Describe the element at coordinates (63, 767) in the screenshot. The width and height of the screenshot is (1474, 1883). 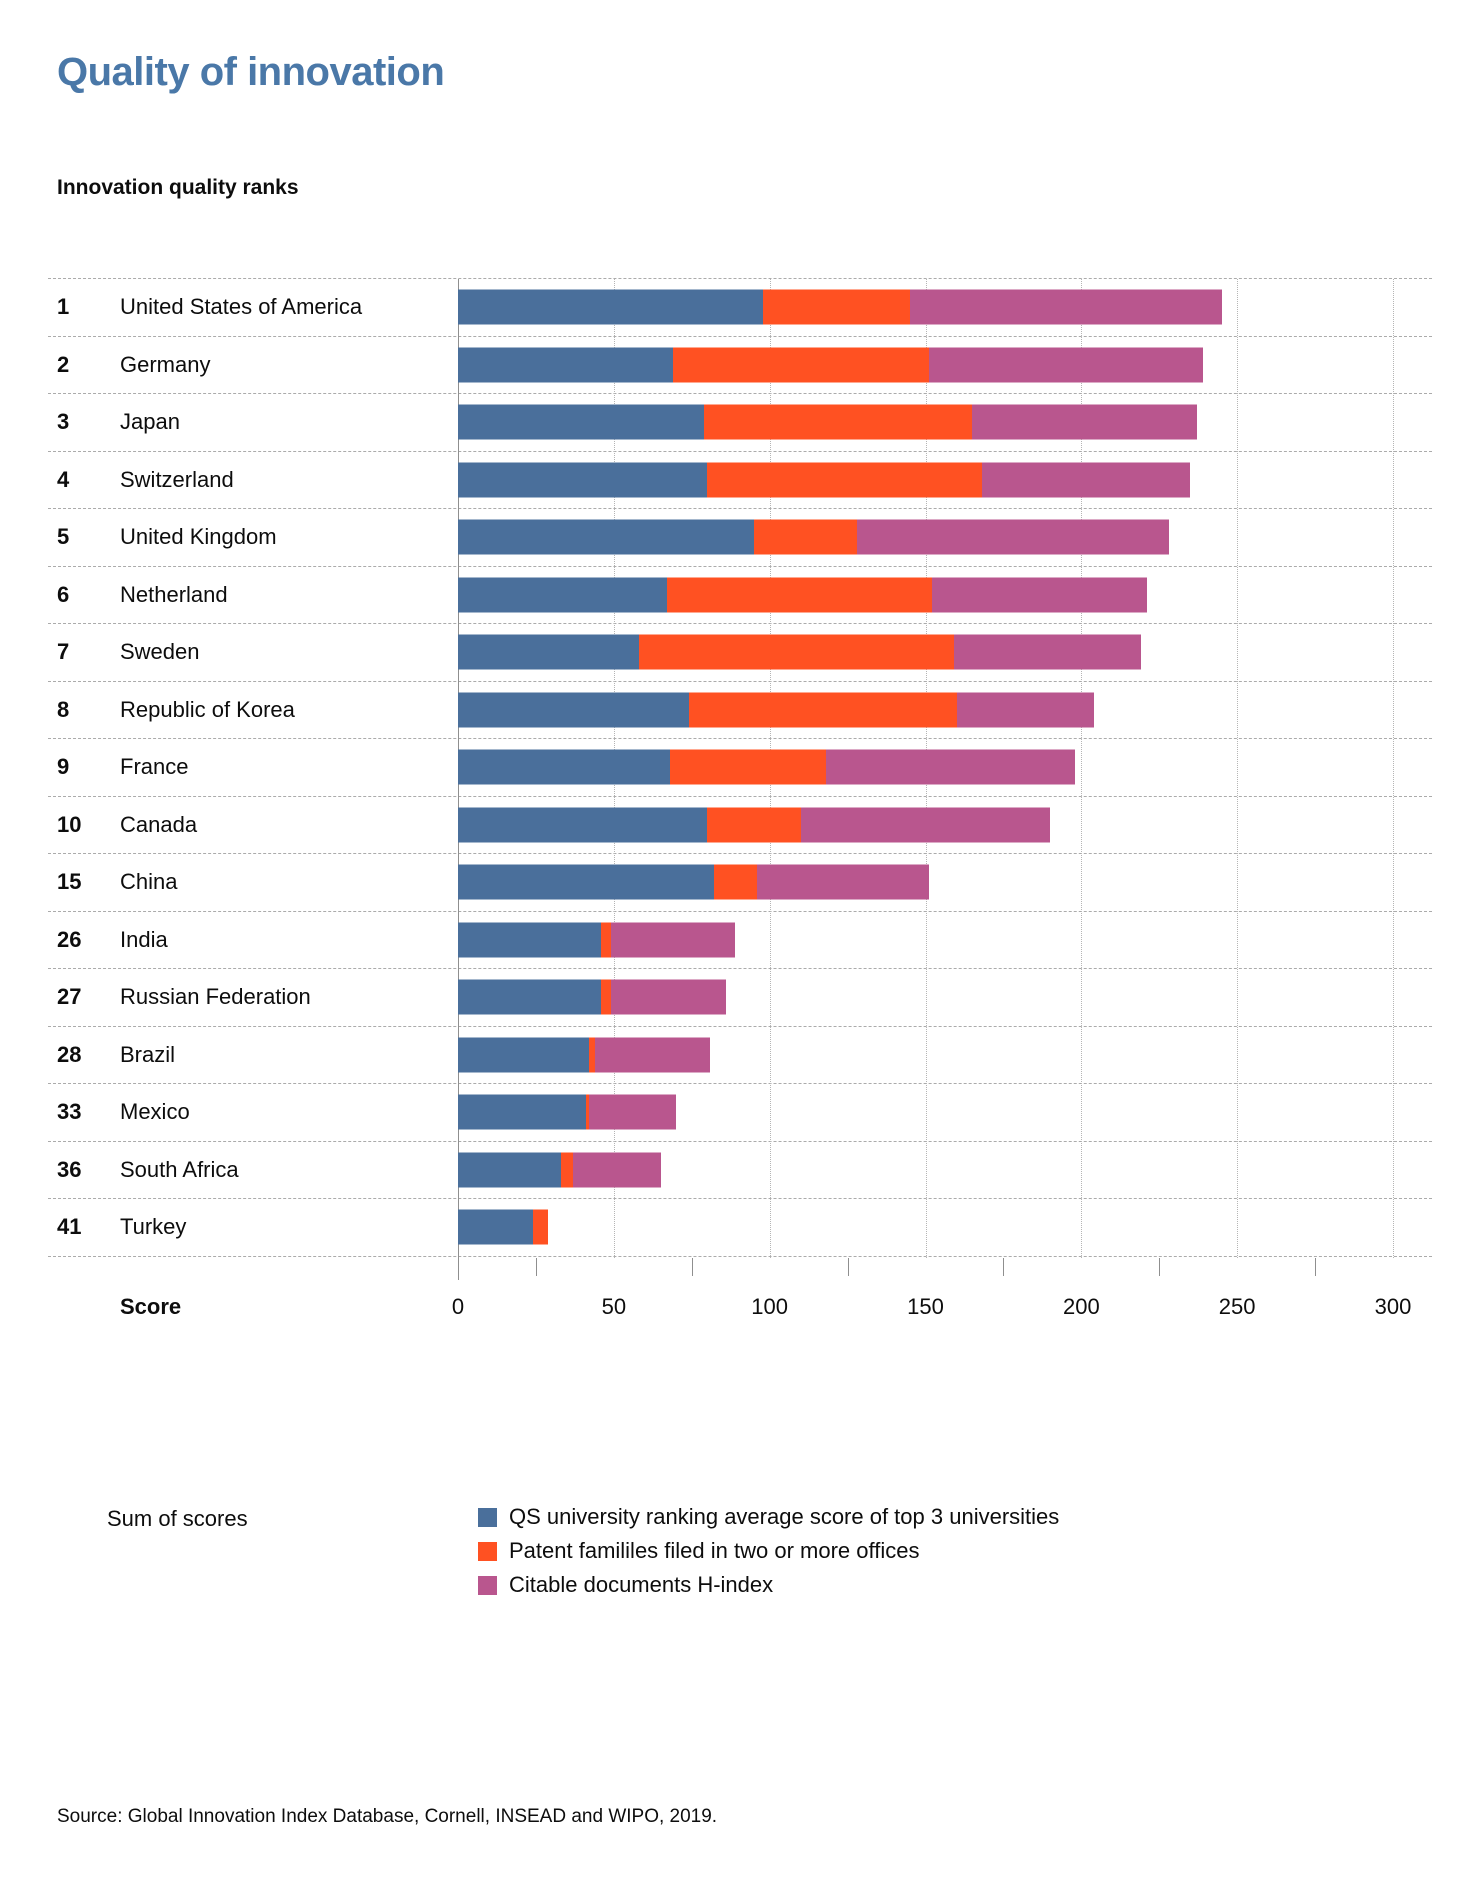
I see `row-rank: 9` at that location.